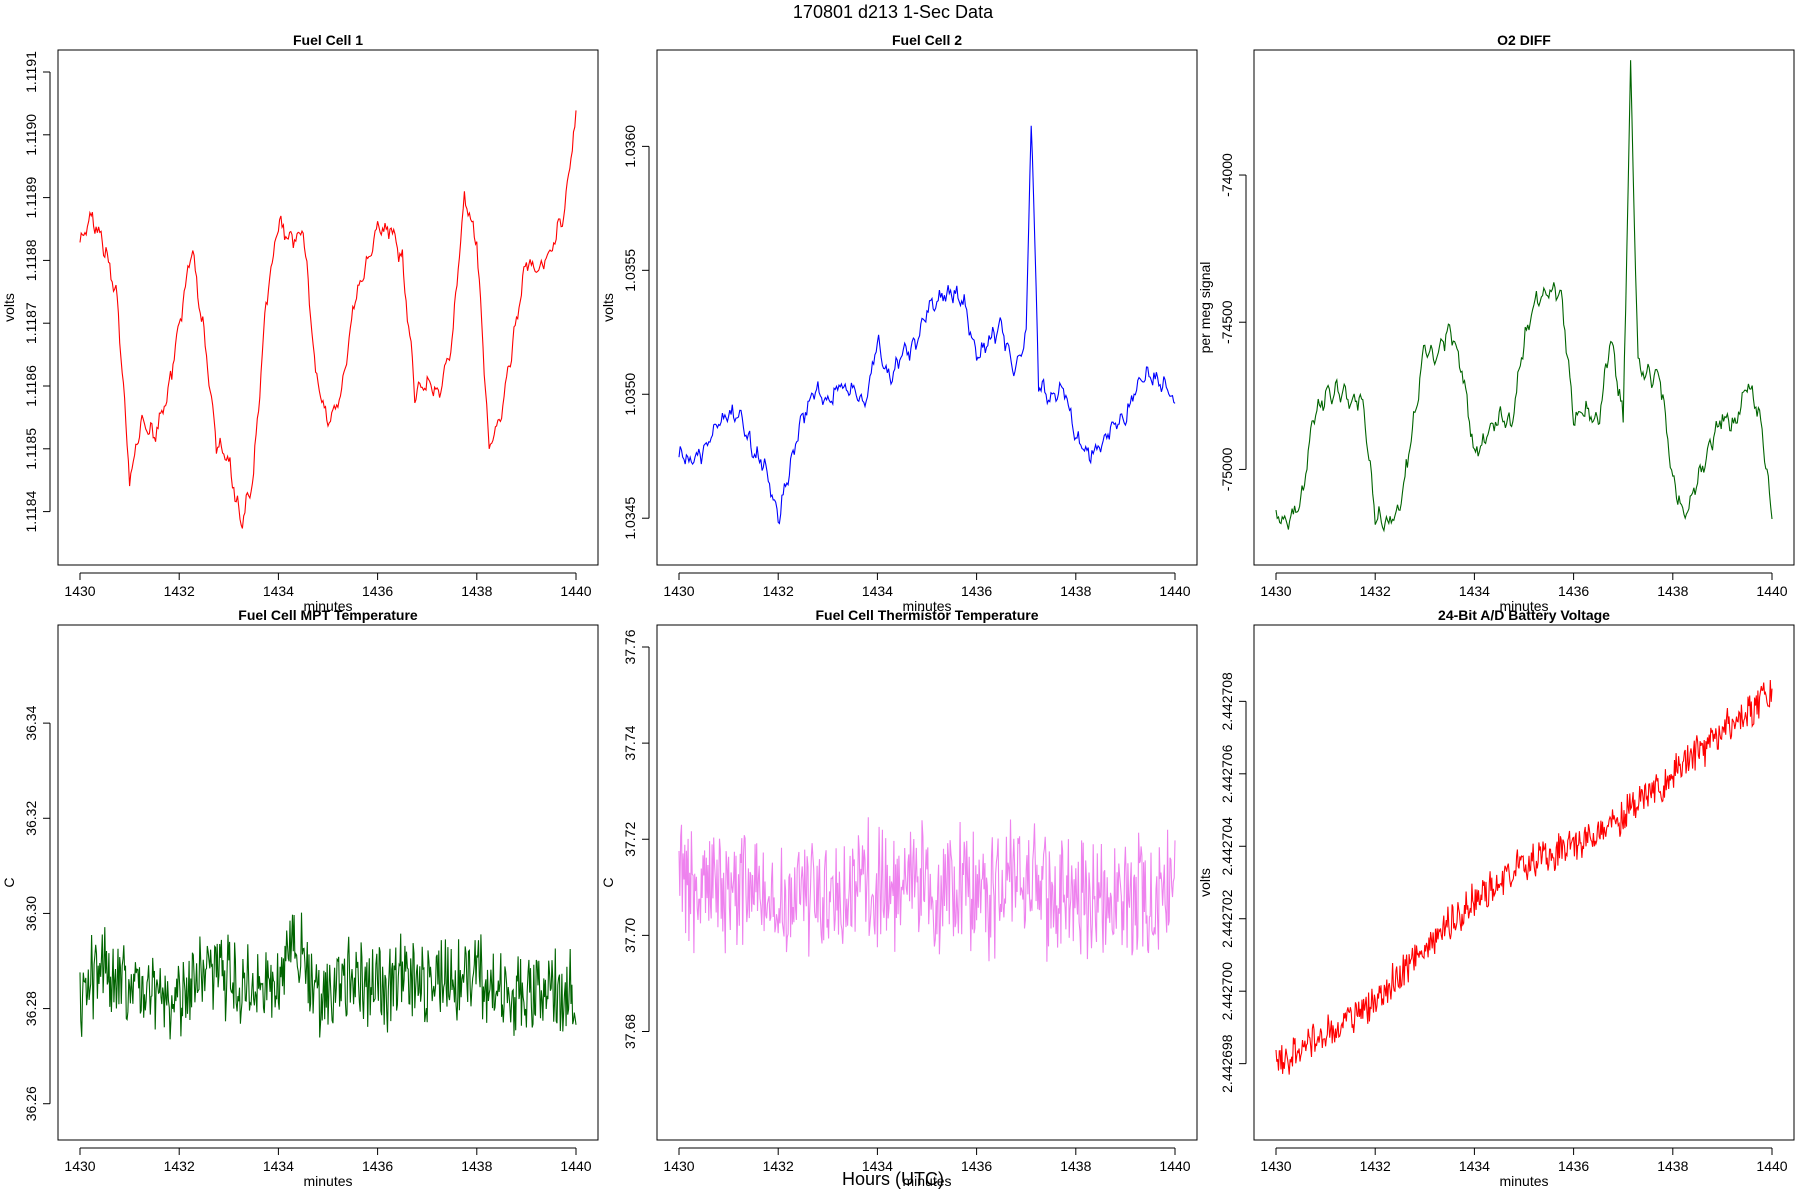 The height and width of the screenshot is (1200, 1800). I want to click on y-tick-label: -74000, so click(1227, 175).